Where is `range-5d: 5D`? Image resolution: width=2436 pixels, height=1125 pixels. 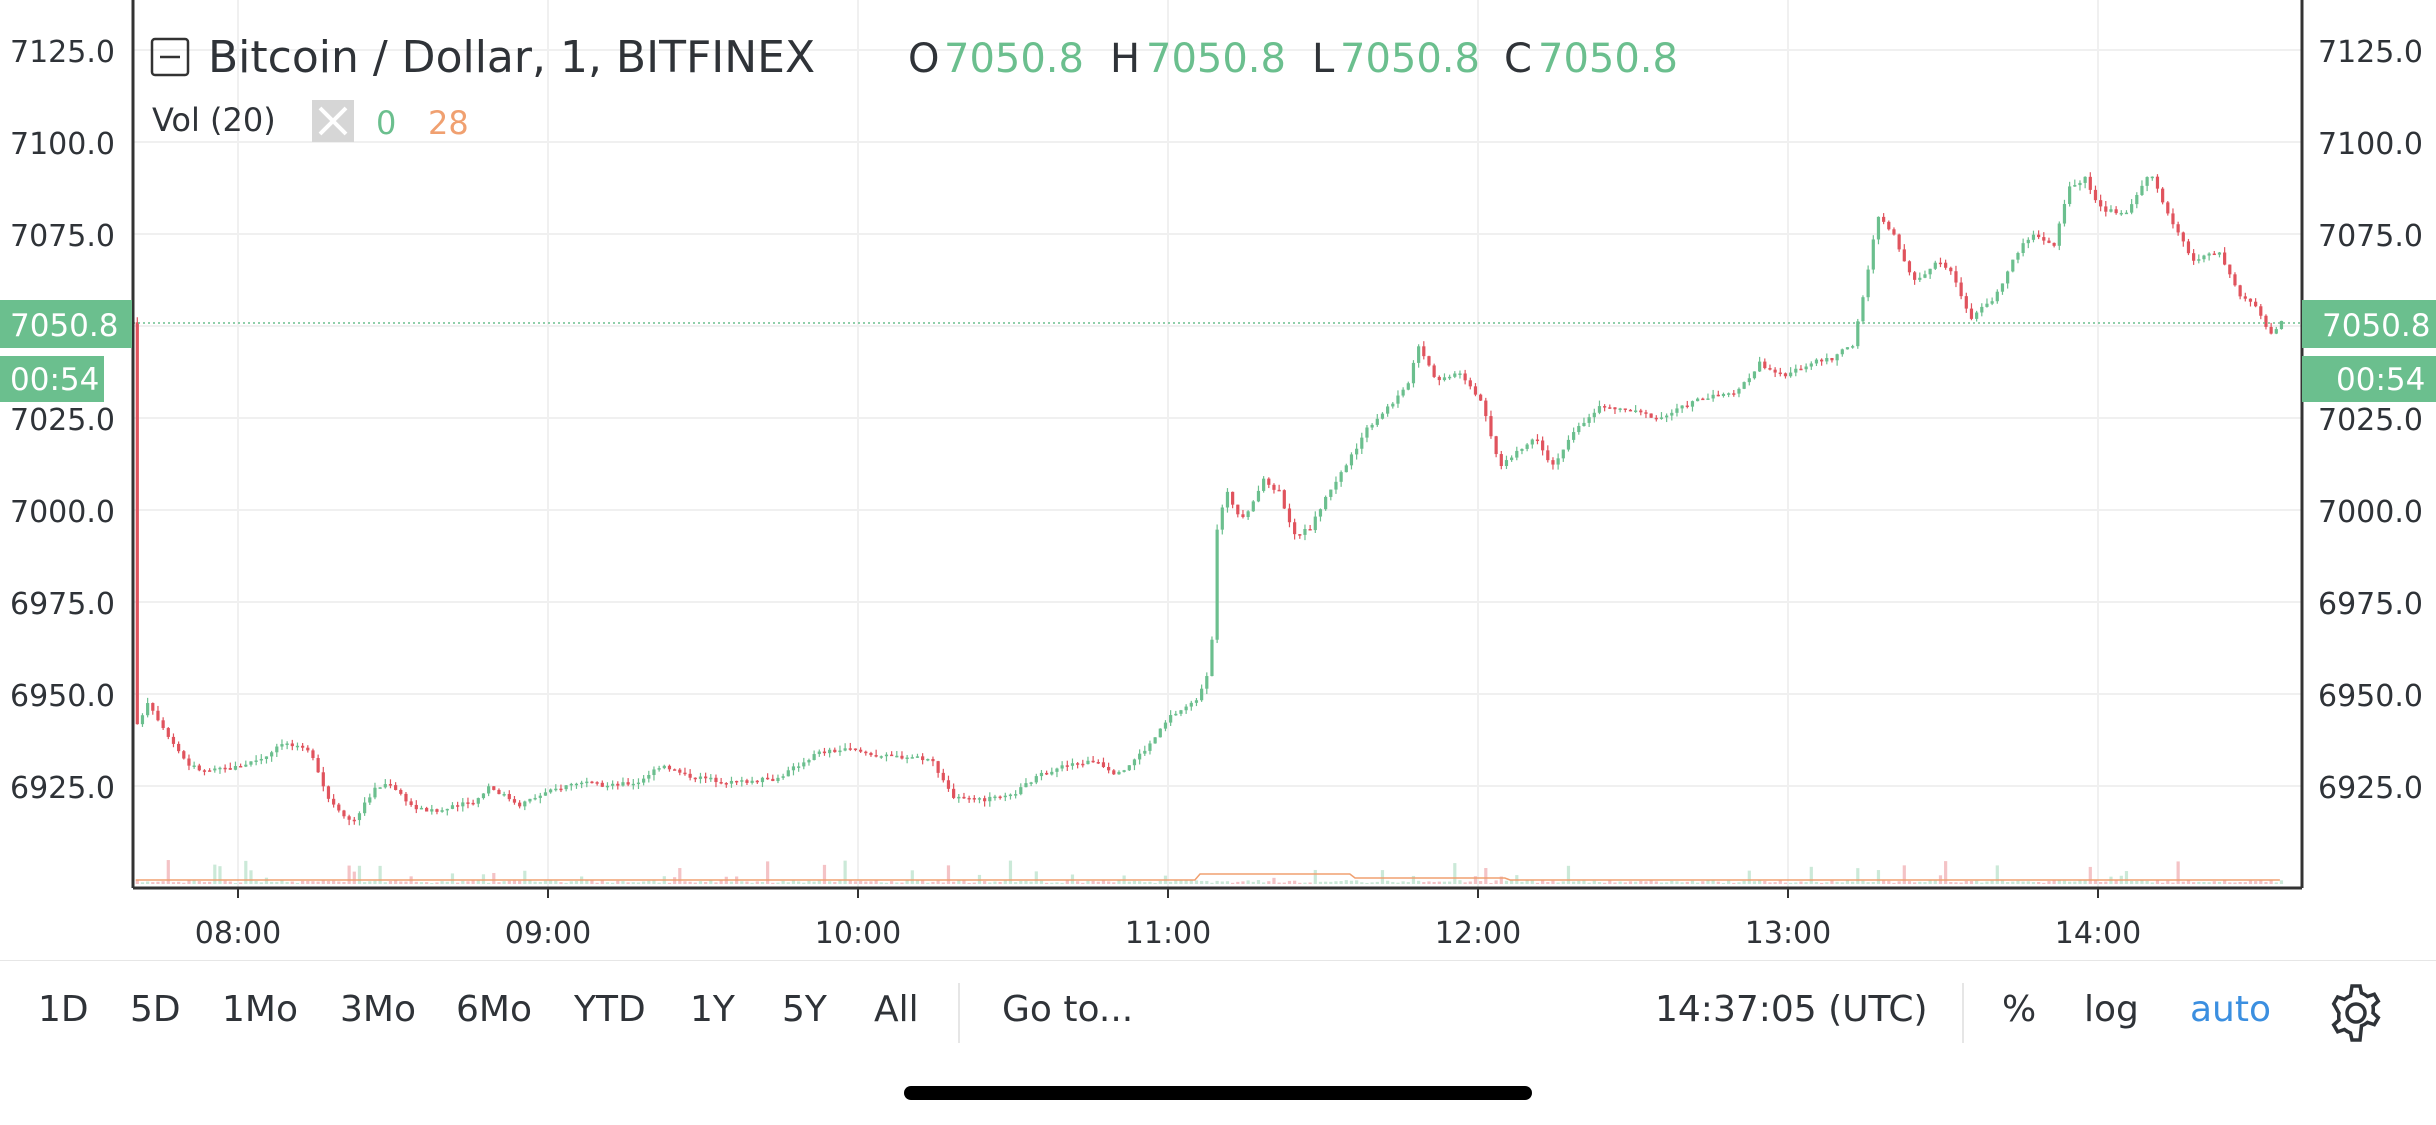
range-5d: 5D is located at coordinates (155, 1009).